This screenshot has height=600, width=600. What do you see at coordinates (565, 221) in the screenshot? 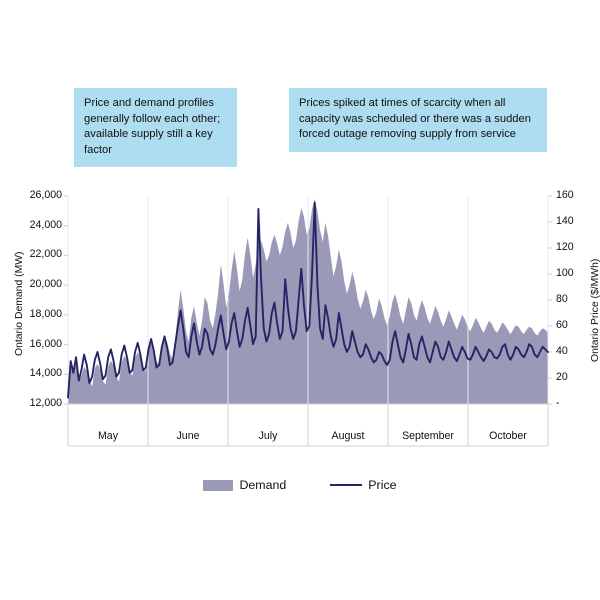
I see `y-tick-right-7: 140` at bounding box center [565, 221].